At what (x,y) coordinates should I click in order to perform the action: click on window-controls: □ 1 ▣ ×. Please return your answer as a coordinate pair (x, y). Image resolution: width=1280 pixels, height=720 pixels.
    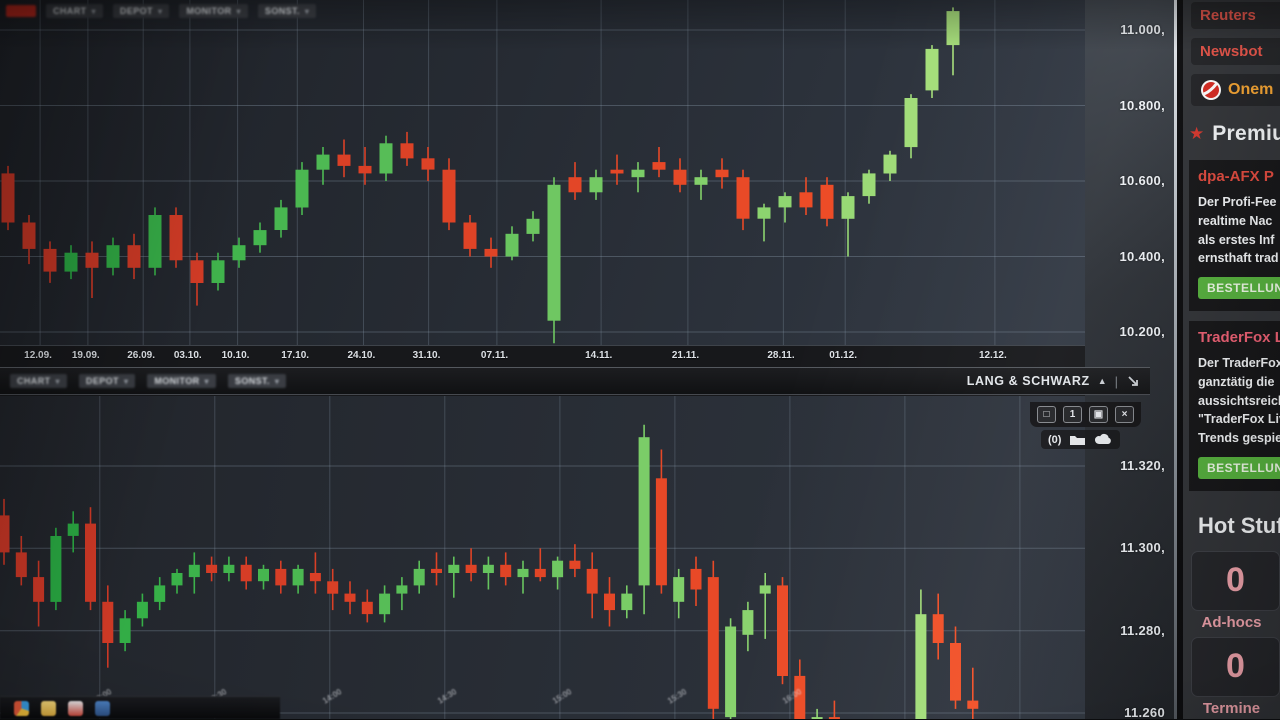
    Looking at the image, I should click on (1085, 414).